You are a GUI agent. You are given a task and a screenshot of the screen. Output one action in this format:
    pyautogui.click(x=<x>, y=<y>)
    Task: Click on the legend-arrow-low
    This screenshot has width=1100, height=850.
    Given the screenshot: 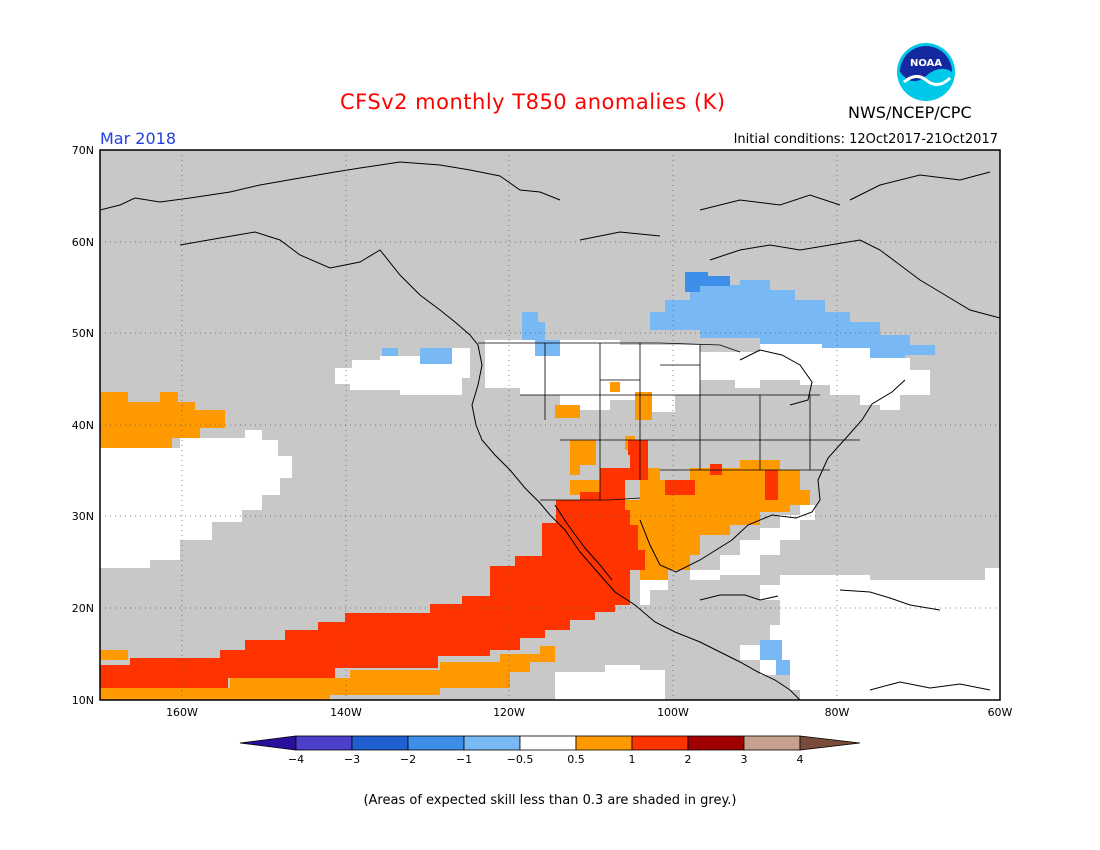 What is the action you would take?
    pyautogui.click(x=268, y=743)
    